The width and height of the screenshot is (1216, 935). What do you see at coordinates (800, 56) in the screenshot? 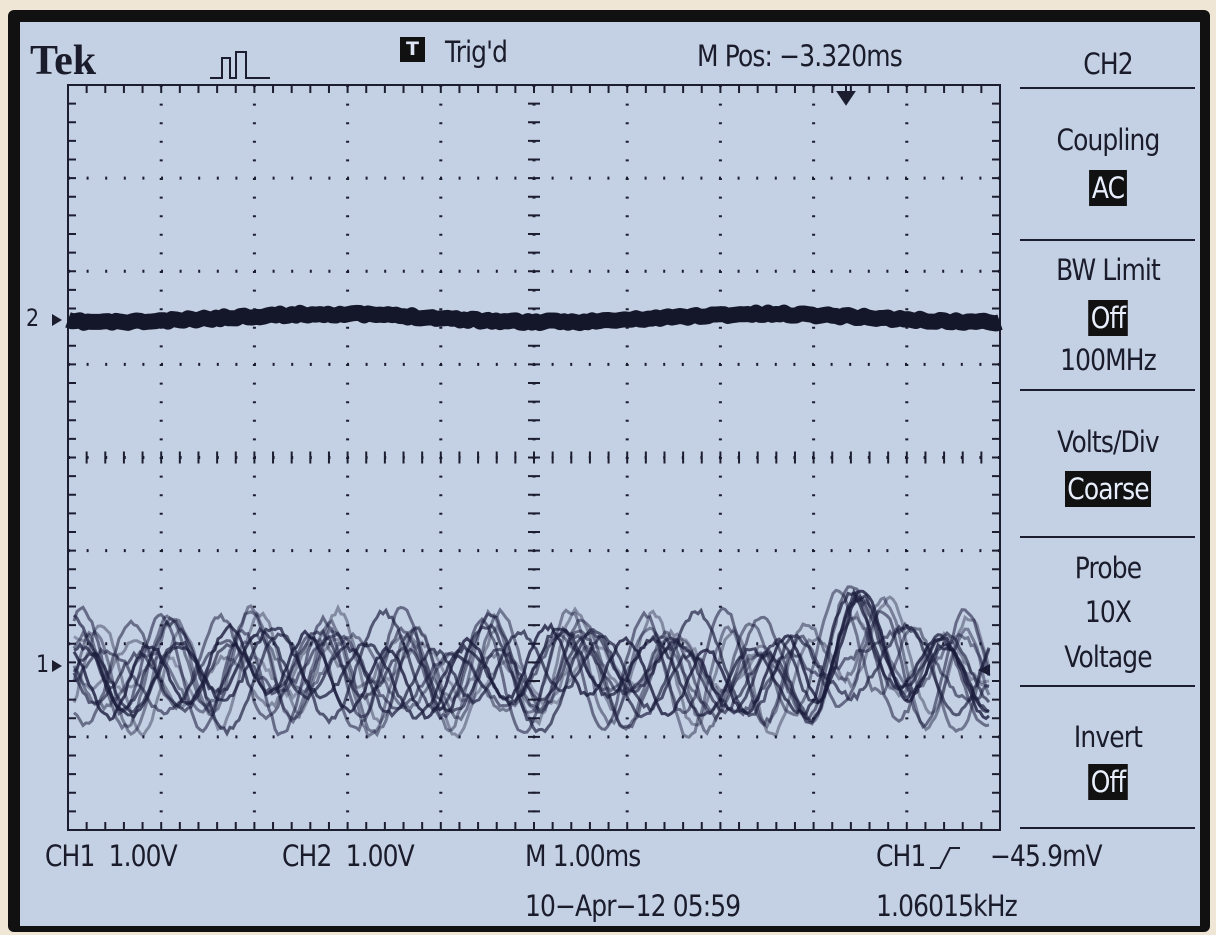
I see `horizontal-position: M Pos: −3.320ms` at bounding box center [800, 56].